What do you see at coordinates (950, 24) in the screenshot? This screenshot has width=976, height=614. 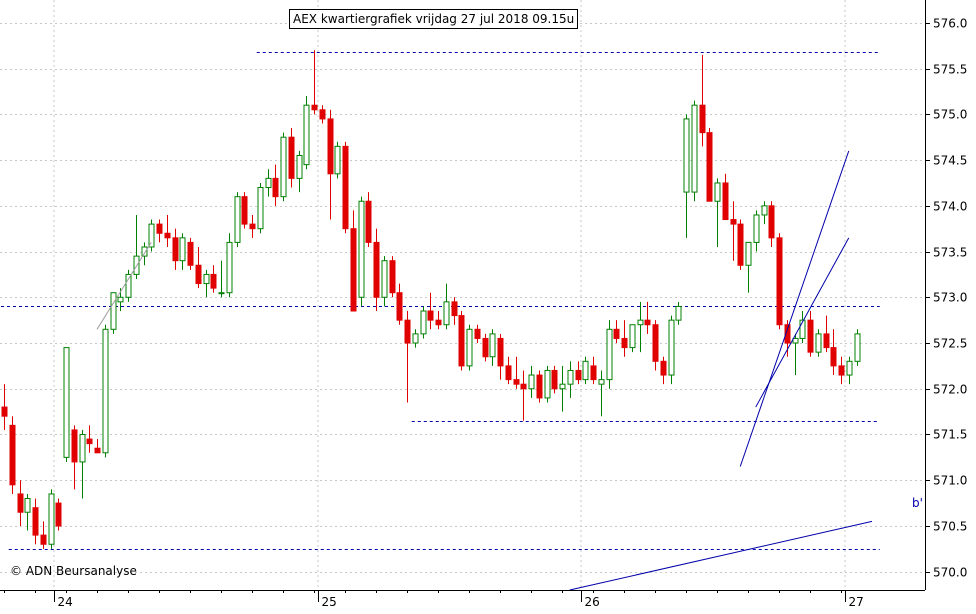 I see `y-tick-label-12: 576.0` at bounding box center [950, 24].